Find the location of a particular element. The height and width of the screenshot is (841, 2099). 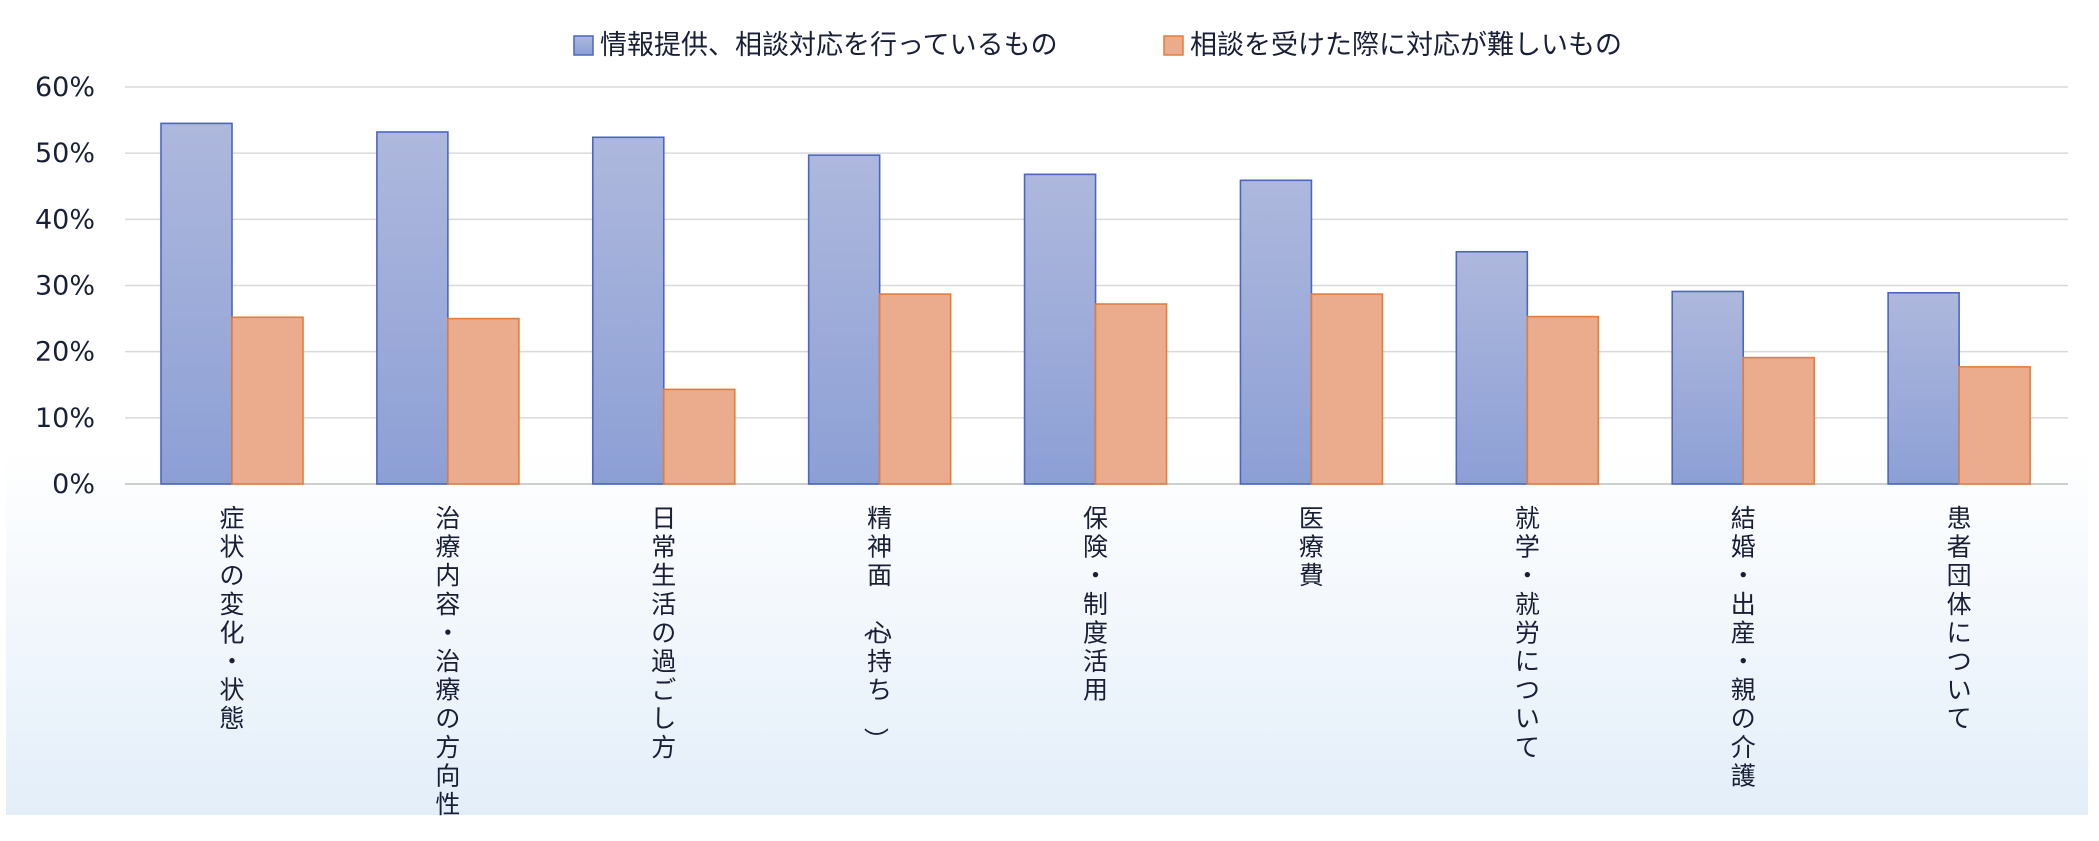

x-tick-label: 治療内容・治療の方向性 is located at coordinates (447, 661).